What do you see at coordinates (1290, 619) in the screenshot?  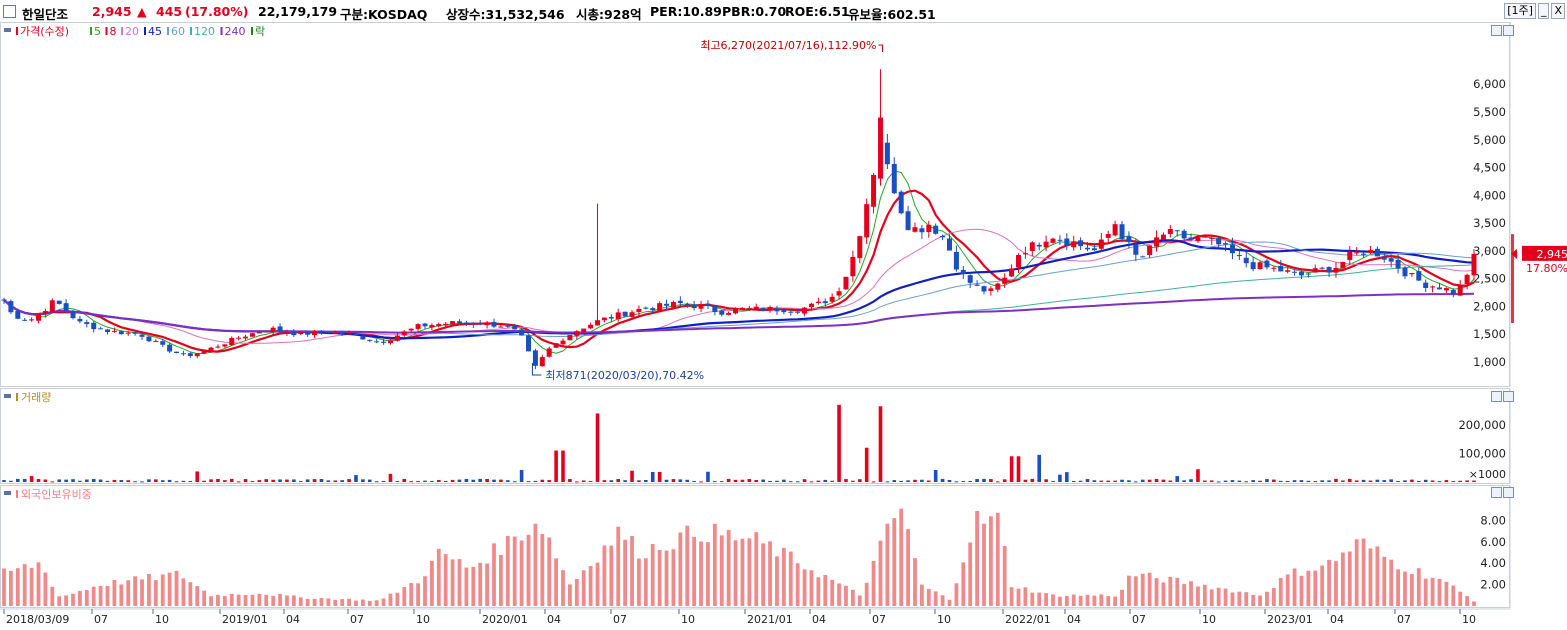 I see `x-tick-label: 2023/01` at bounding box center [1290, 619].